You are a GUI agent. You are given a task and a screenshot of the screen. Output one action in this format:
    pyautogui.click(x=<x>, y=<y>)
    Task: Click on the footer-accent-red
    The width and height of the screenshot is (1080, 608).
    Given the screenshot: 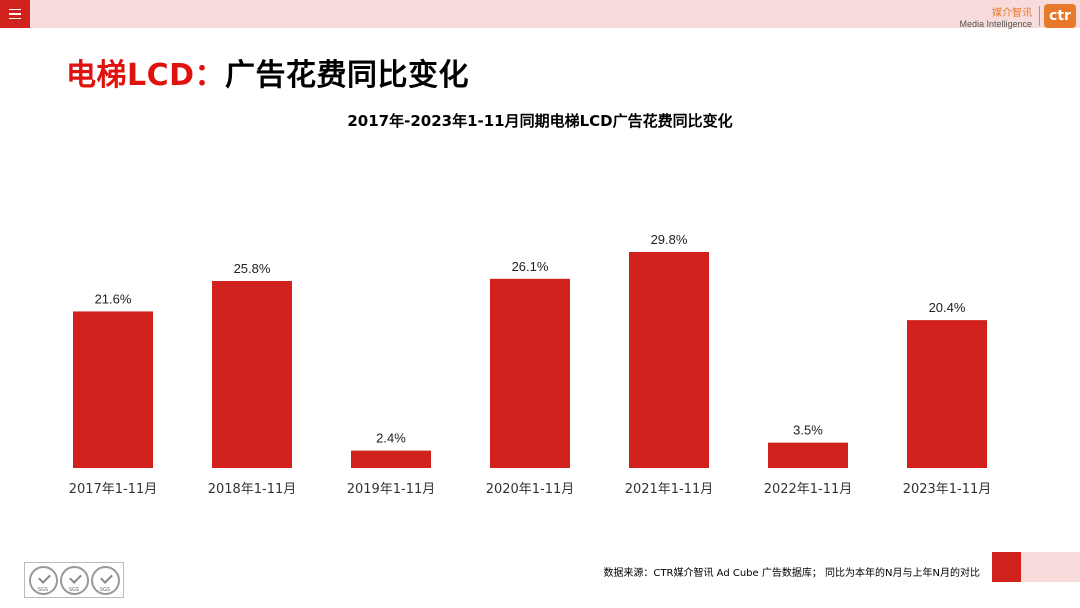 What is the action you would take?
    pyautogui.click(x=1006, y=567)
    